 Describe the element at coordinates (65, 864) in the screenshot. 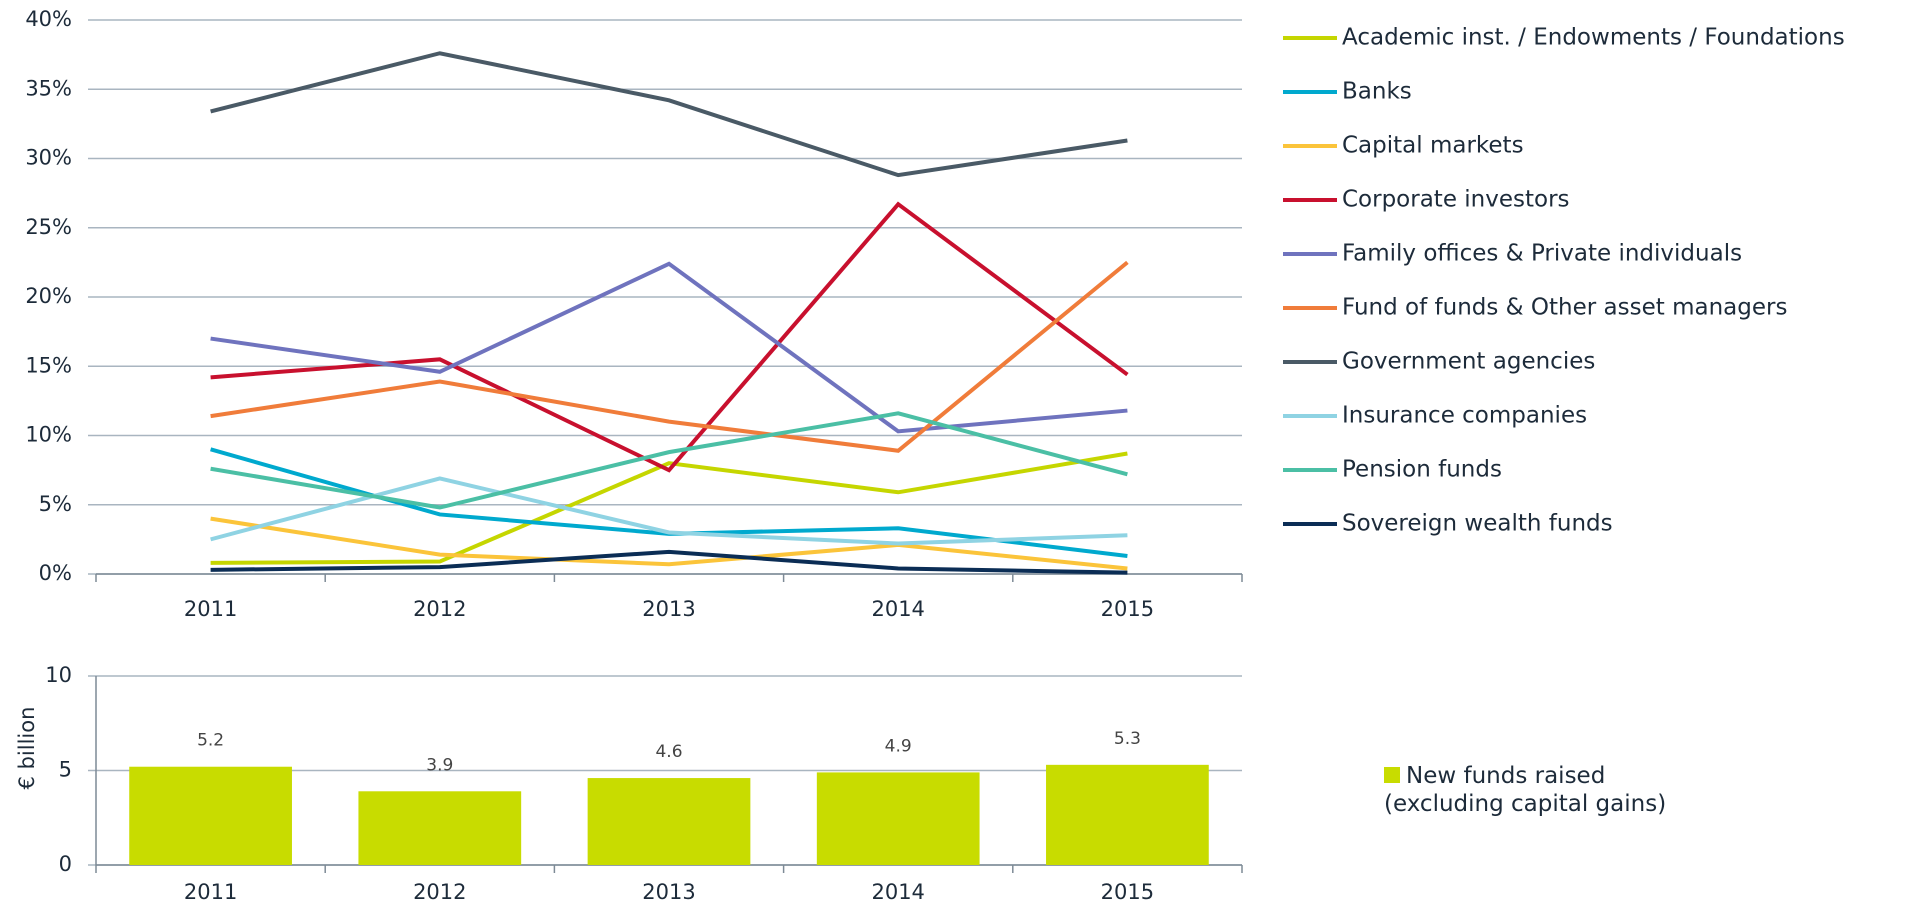

I see `y-tick-label: 0` at that location.